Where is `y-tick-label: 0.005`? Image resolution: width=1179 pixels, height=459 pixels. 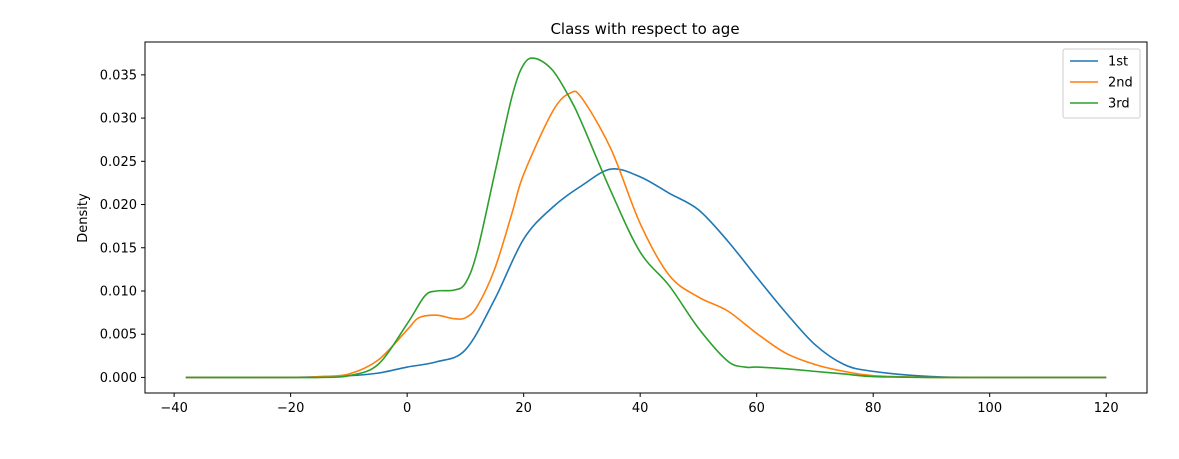 y-tick-label: 0.005 is located at coordinates (118, 335).